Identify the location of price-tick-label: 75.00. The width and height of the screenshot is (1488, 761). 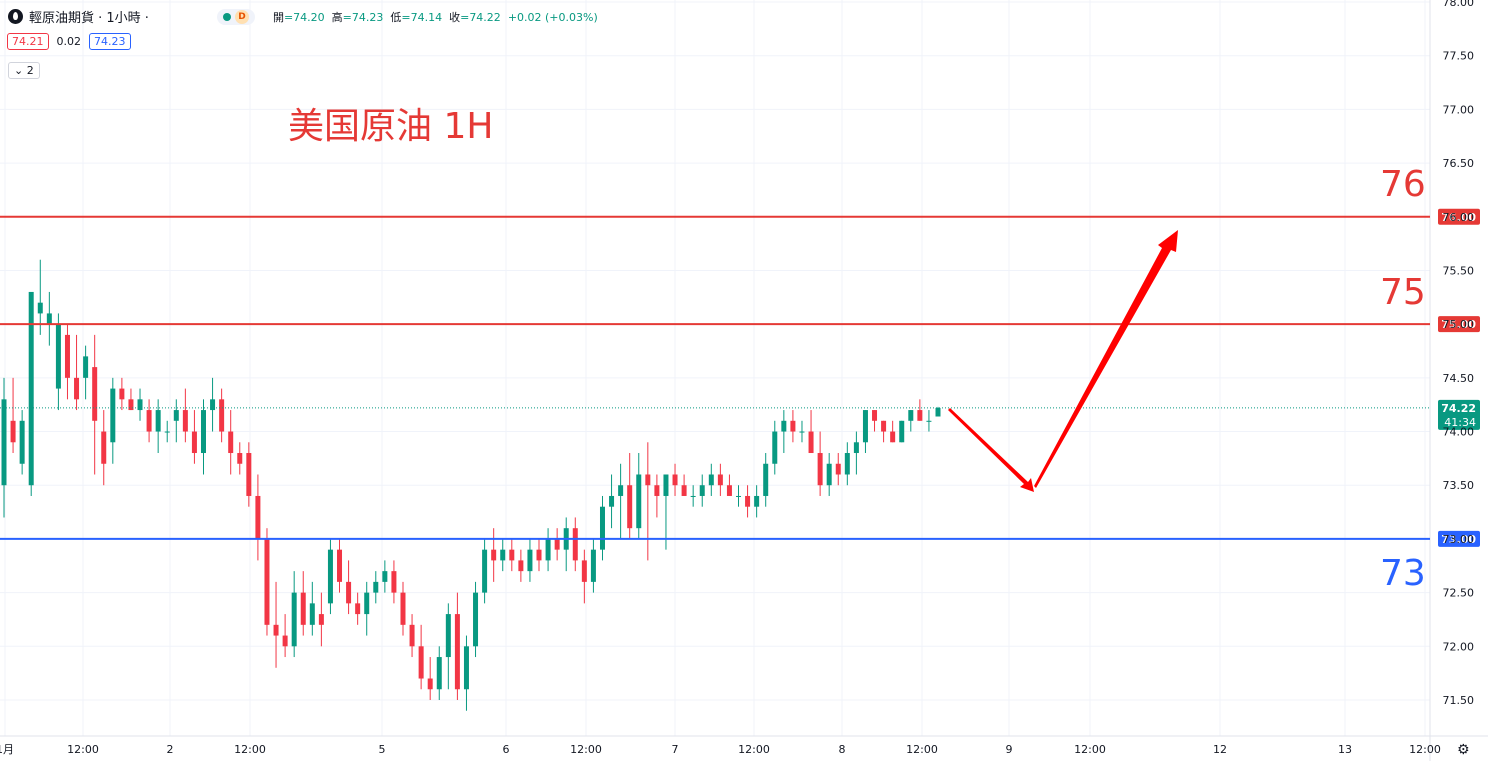
(1459, 324).